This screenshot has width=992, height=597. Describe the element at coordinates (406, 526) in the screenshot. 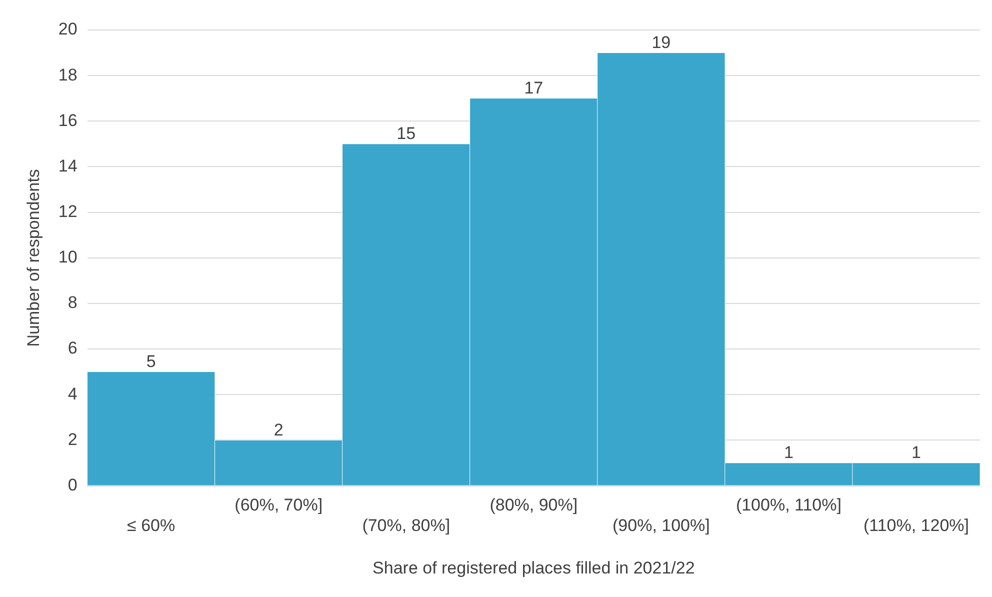

I see `x-tick-label: (70%, 80%]` at that location.